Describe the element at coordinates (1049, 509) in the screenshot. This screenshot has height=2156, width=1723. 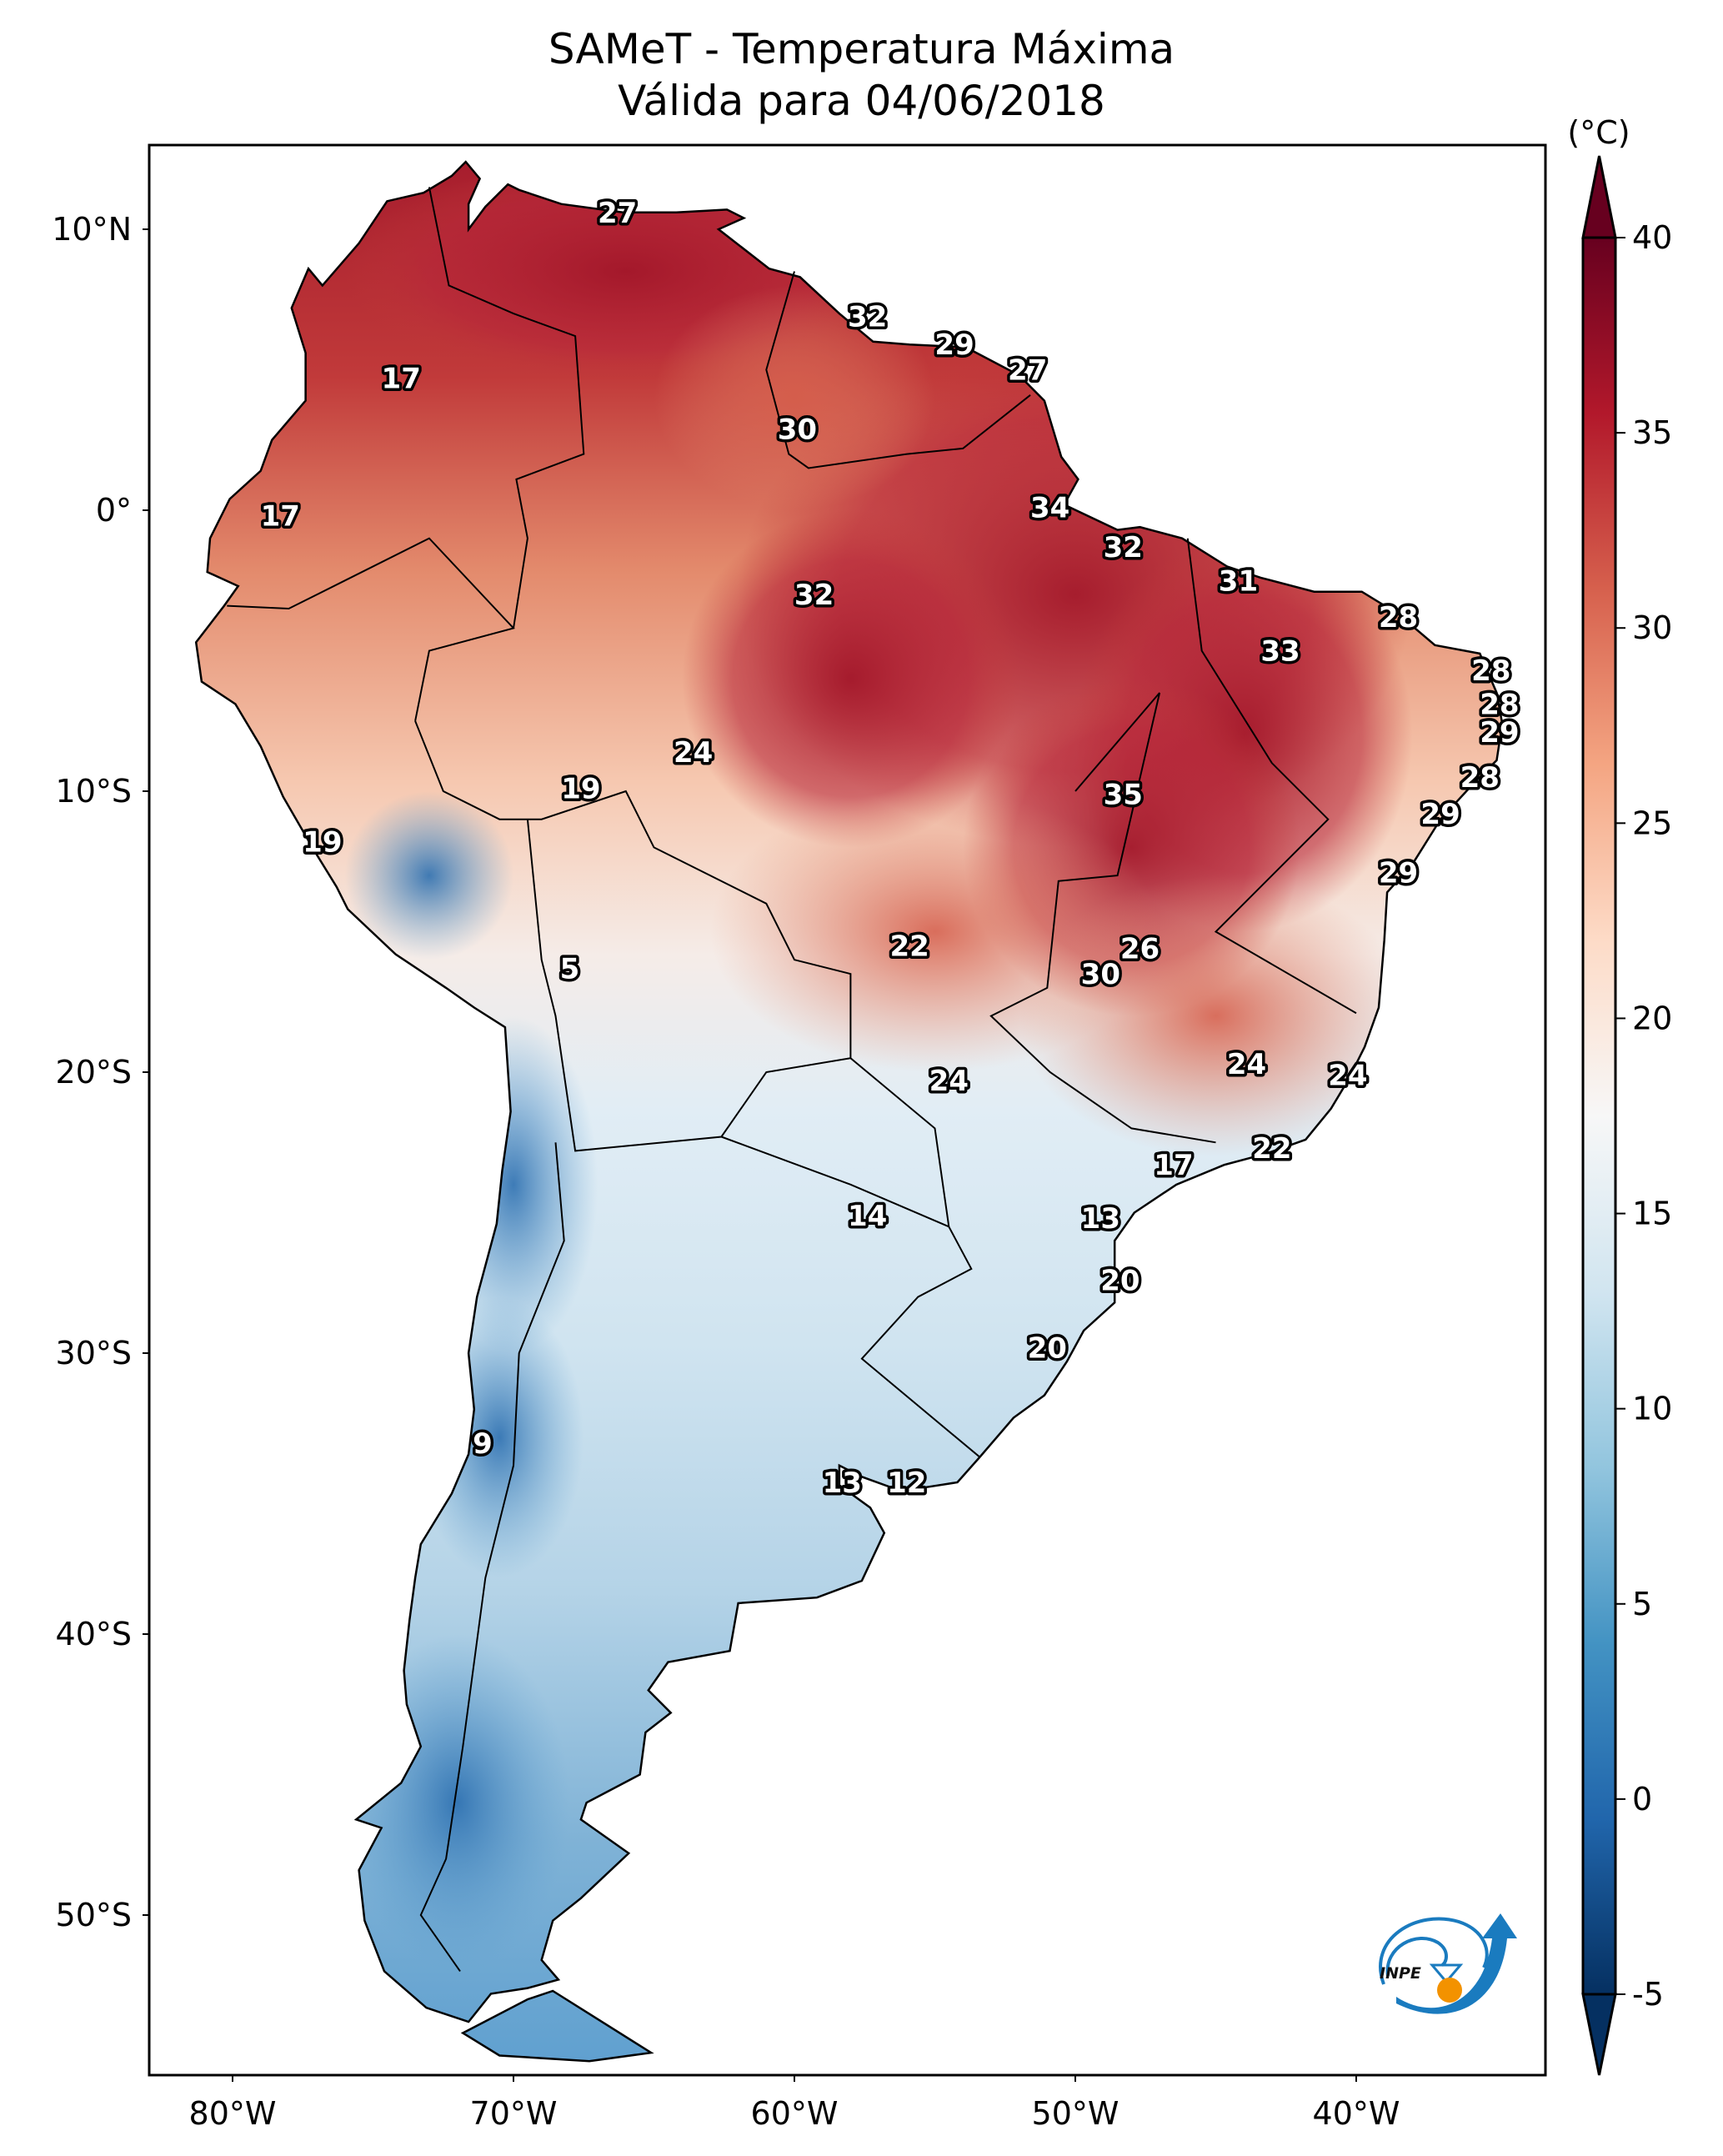
I see `temperature-value-label: 34` at that location.